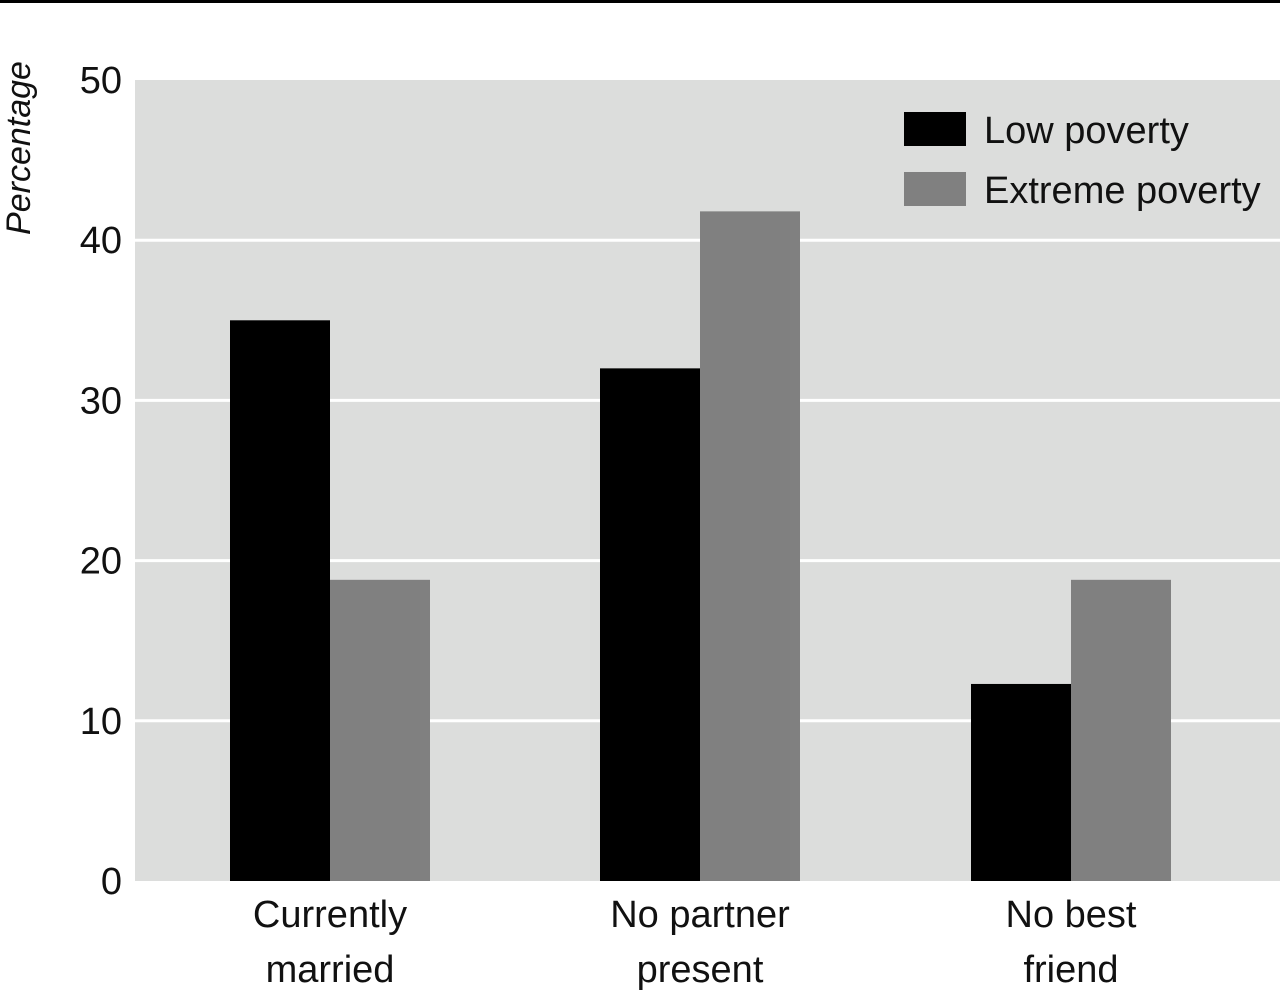  I want to click on legend-label-low-poverty: Low poverty, so click(1086, 131).